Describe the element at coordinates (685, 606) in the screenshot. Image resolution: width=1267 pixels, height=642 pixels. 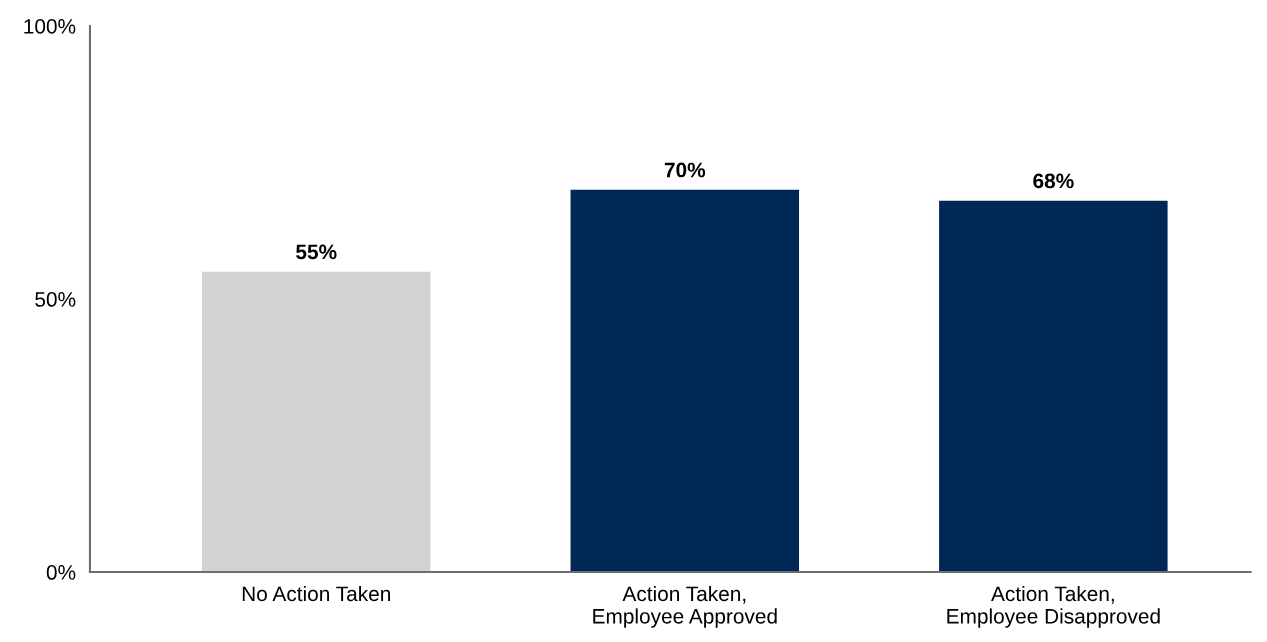
I see `x-tick-label: Action Taken, Employee Approved` at that location.